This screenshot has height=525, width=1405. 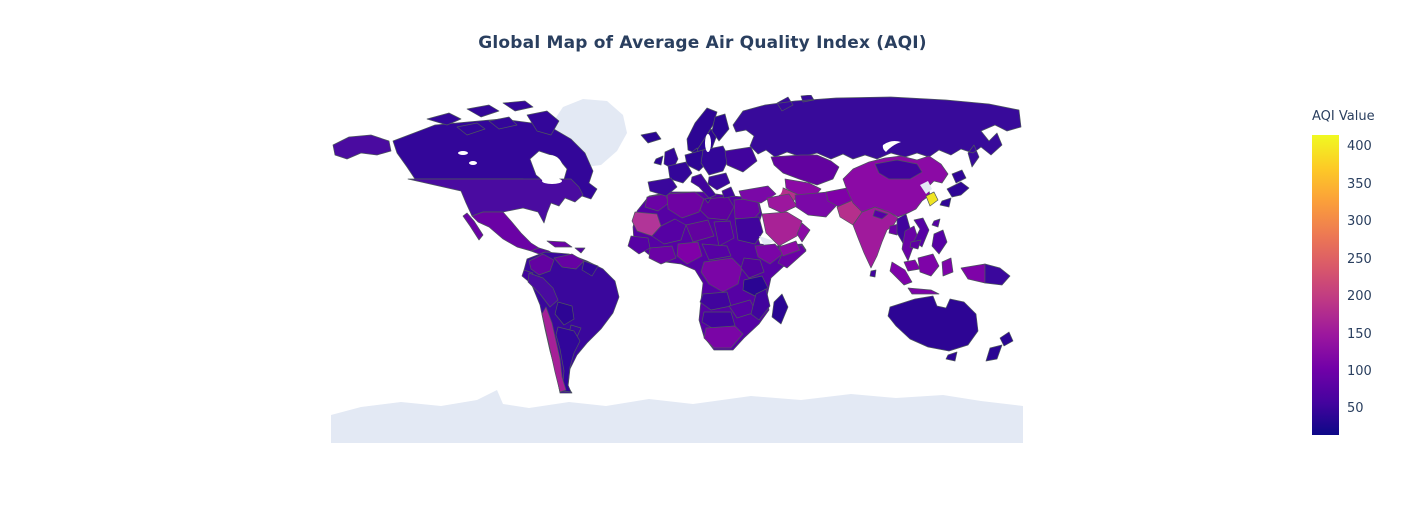 I want to click on great-slave-lake, so click(x=473, y=163).